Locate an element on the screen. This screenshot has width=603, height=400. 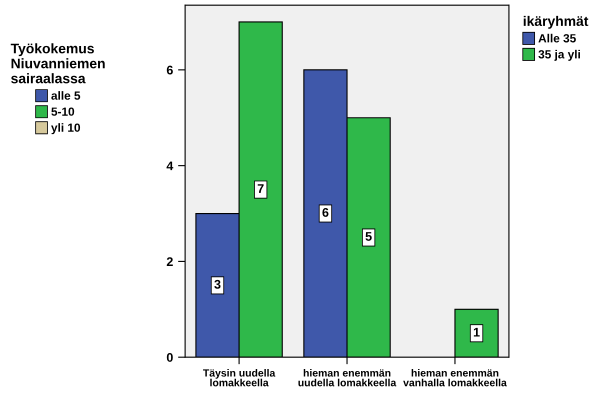
x-tick-label: Täysin uudella lomakkeella is located at coordinates (239, 377).